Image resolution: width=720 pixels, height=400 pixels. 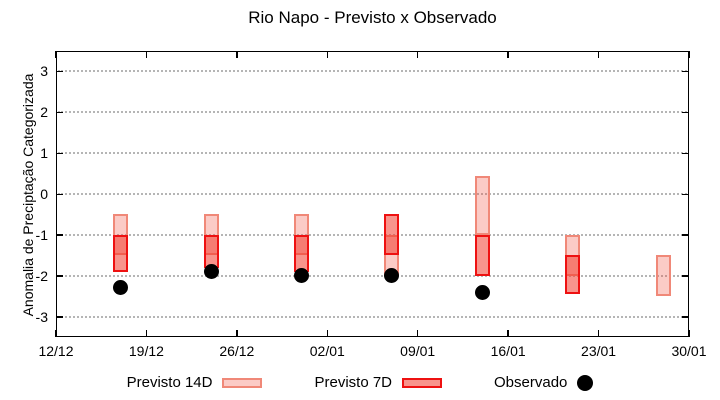 What do you see at coordinates (41, 234) in the screenshot?
I see `y-tick-label: -1` at bounding box center [41, 234].